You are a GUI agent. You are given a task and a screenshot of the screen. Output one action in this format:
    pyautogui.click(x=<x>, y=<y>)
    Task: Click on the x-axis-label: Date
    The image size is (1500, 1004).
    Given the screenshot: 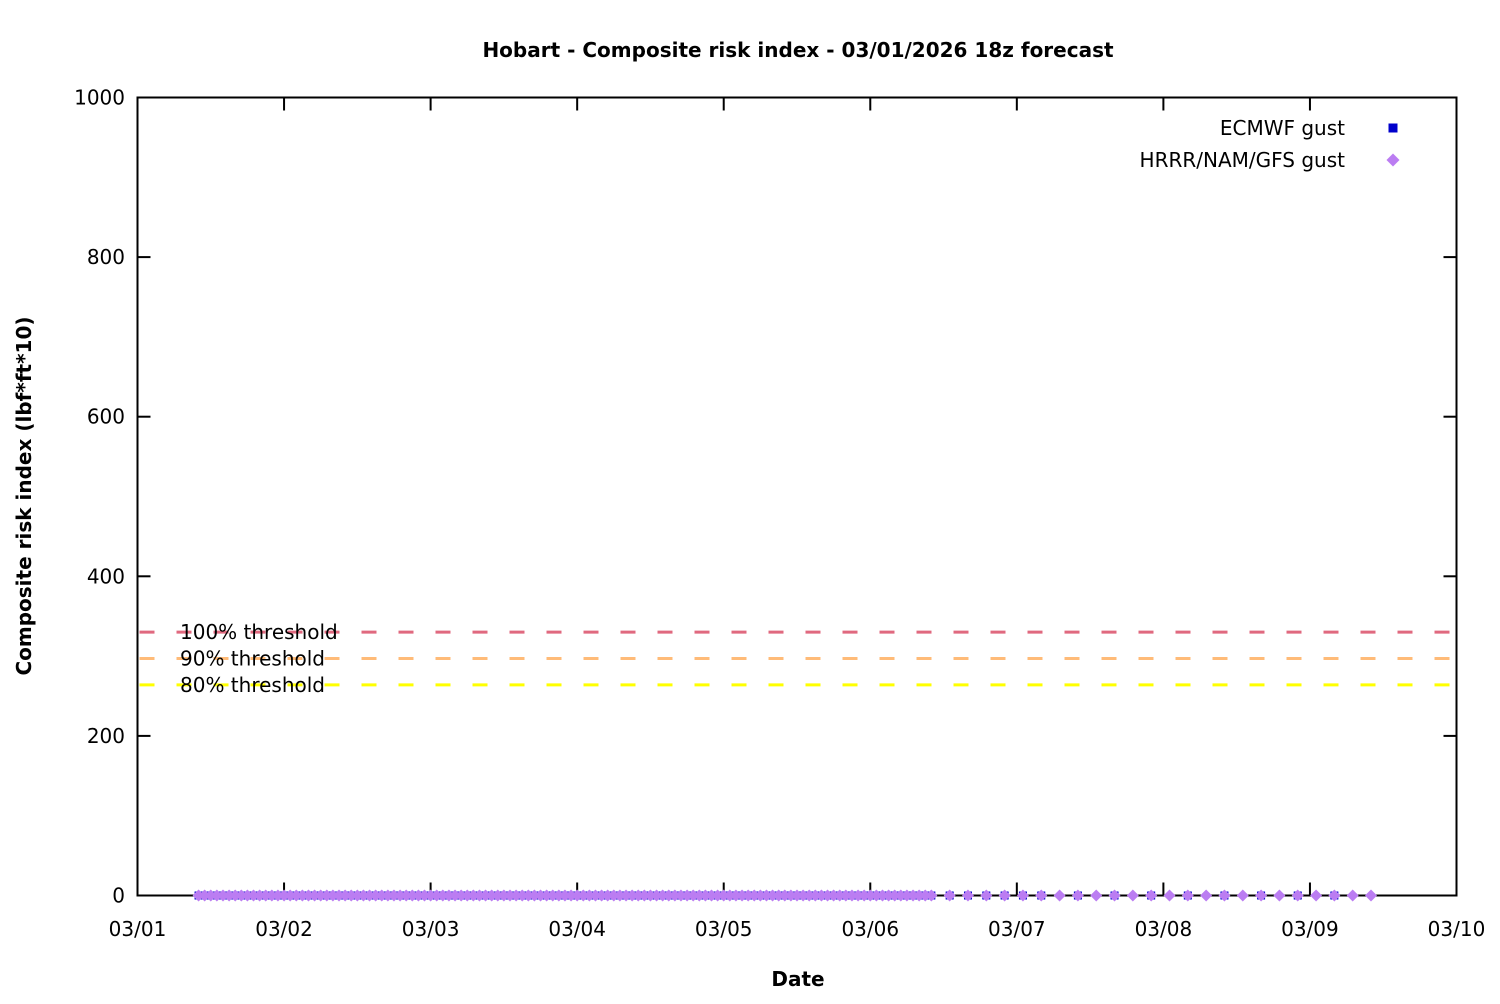 What is the action you would take?
    pyautogui.click(x=797, y=979)
    